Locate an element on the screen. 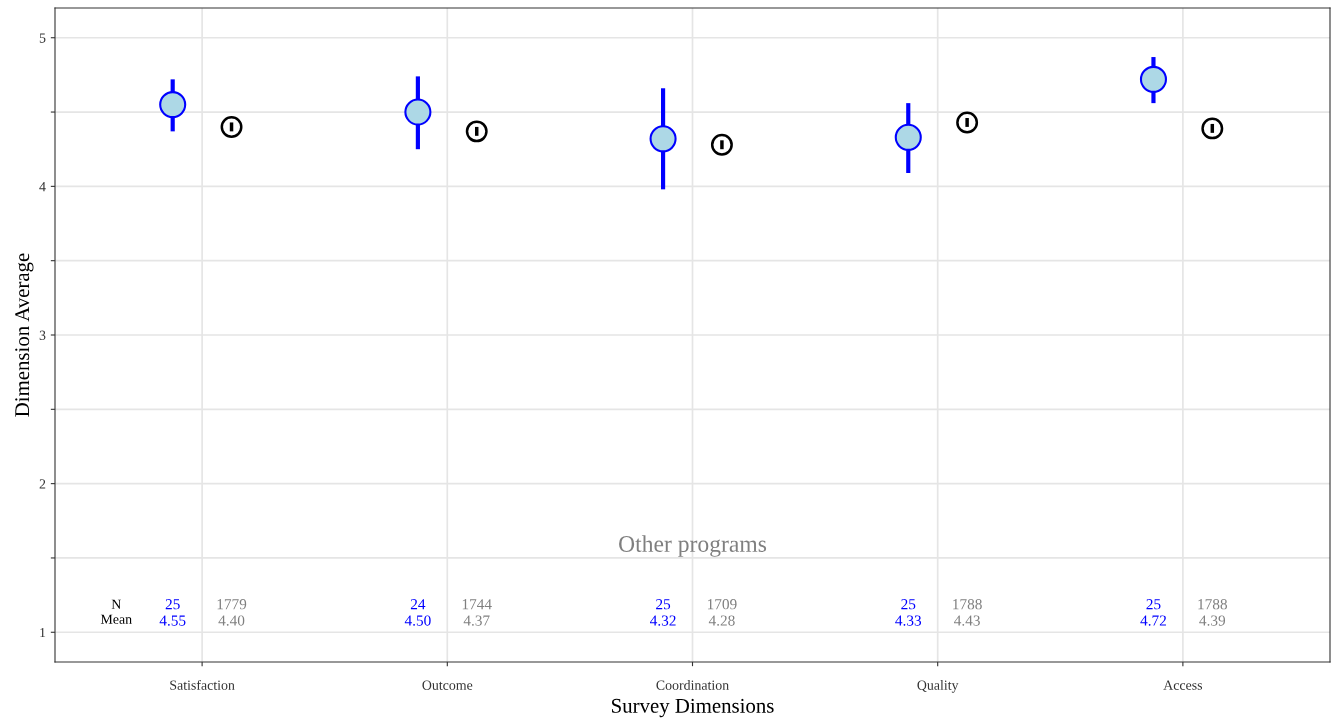 This screenshot has height=723, width=1331. y-tick-label: 2 is located at coordinates (42, 484).